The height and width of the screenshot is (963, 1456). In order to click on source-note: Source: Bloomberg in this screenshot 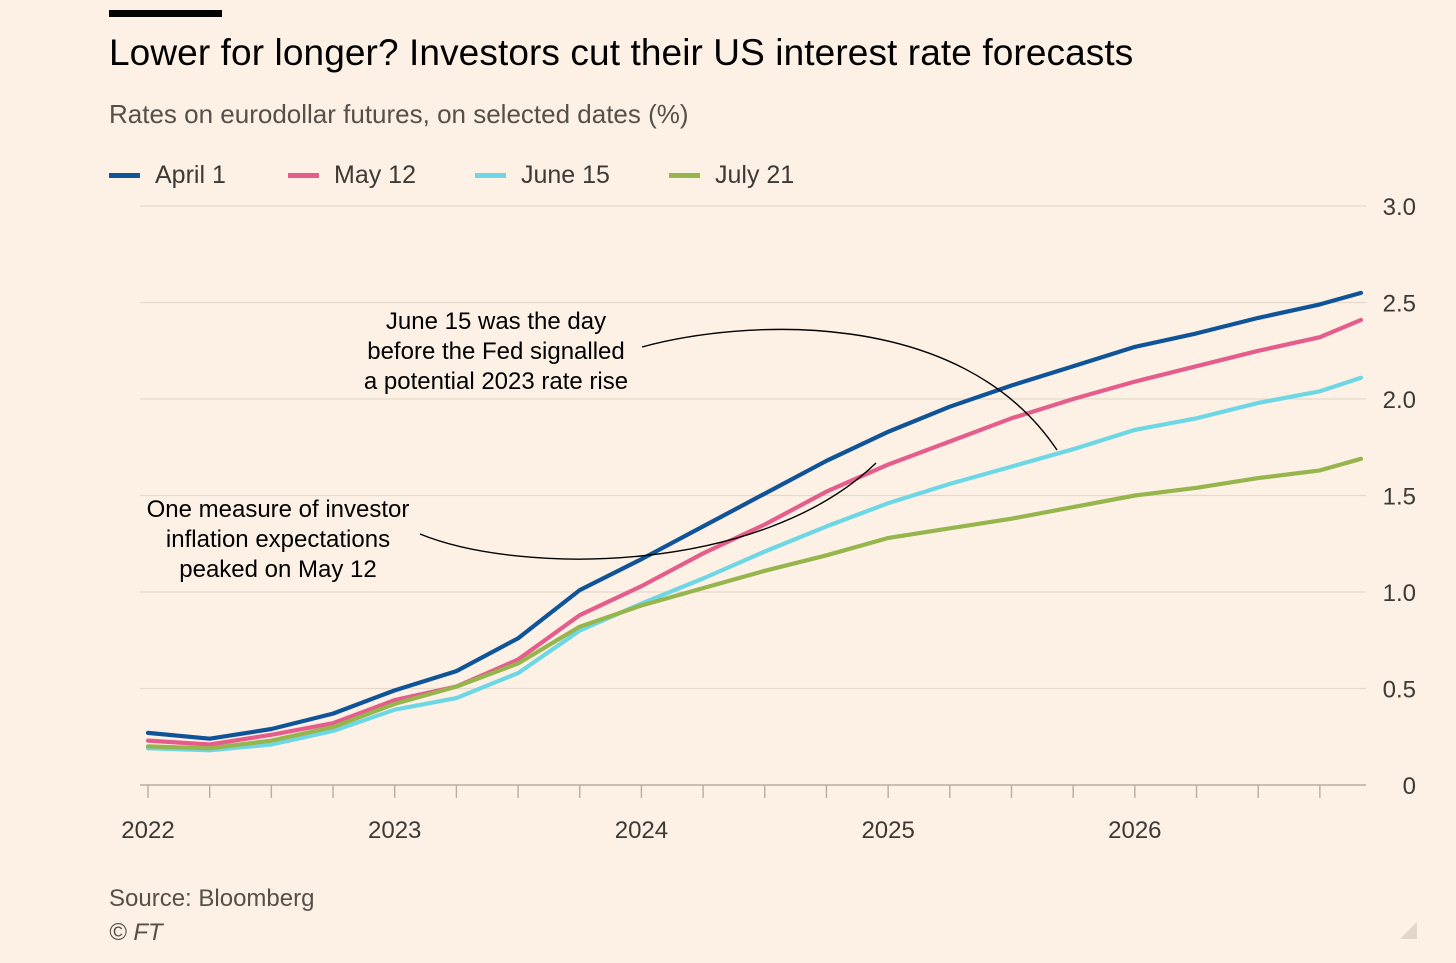, I will do `click(212, 898)`.